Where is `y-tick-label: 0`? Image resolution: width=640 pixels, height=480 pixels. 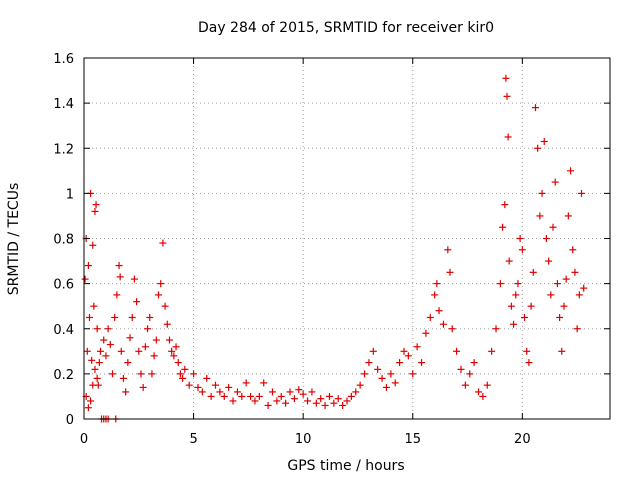
y-tick-label: 0 is located at coordinates (70, 420).